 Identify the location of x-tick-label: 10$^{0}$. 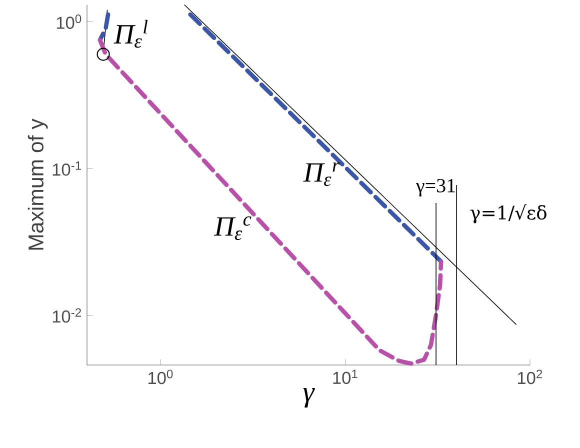
(160, 377).